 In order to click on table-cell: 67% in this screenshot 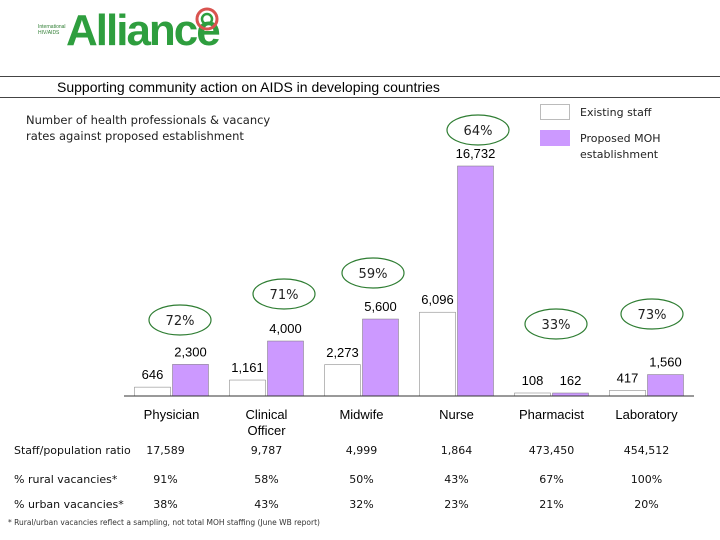, I will do `click(551, 479)`.